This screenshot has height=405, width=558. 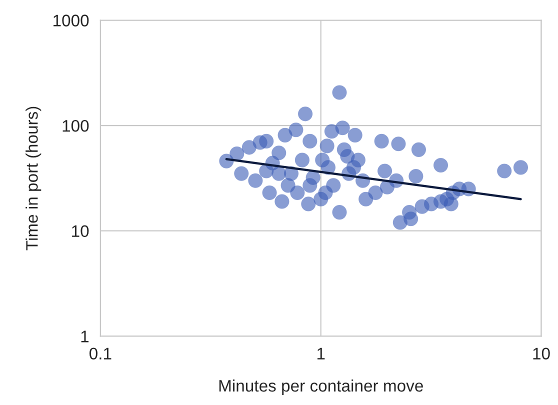 What do you see at coordinates (321, 354) in the screenshot?
I see `x-tick-label: 1` at bounding box center [321, 354].